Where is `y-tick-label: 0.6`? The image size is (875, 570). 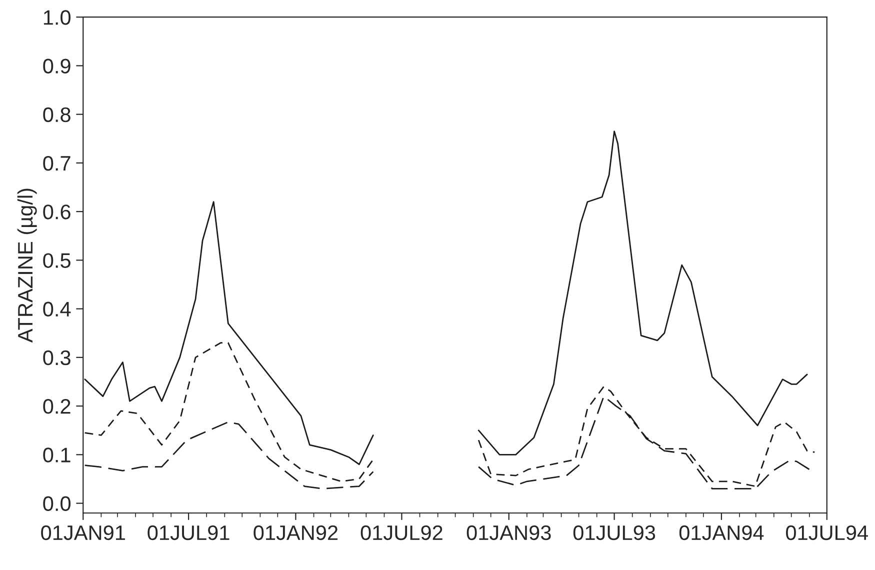 y-tick-label: 0.6 is located at coordinates (56, 212).